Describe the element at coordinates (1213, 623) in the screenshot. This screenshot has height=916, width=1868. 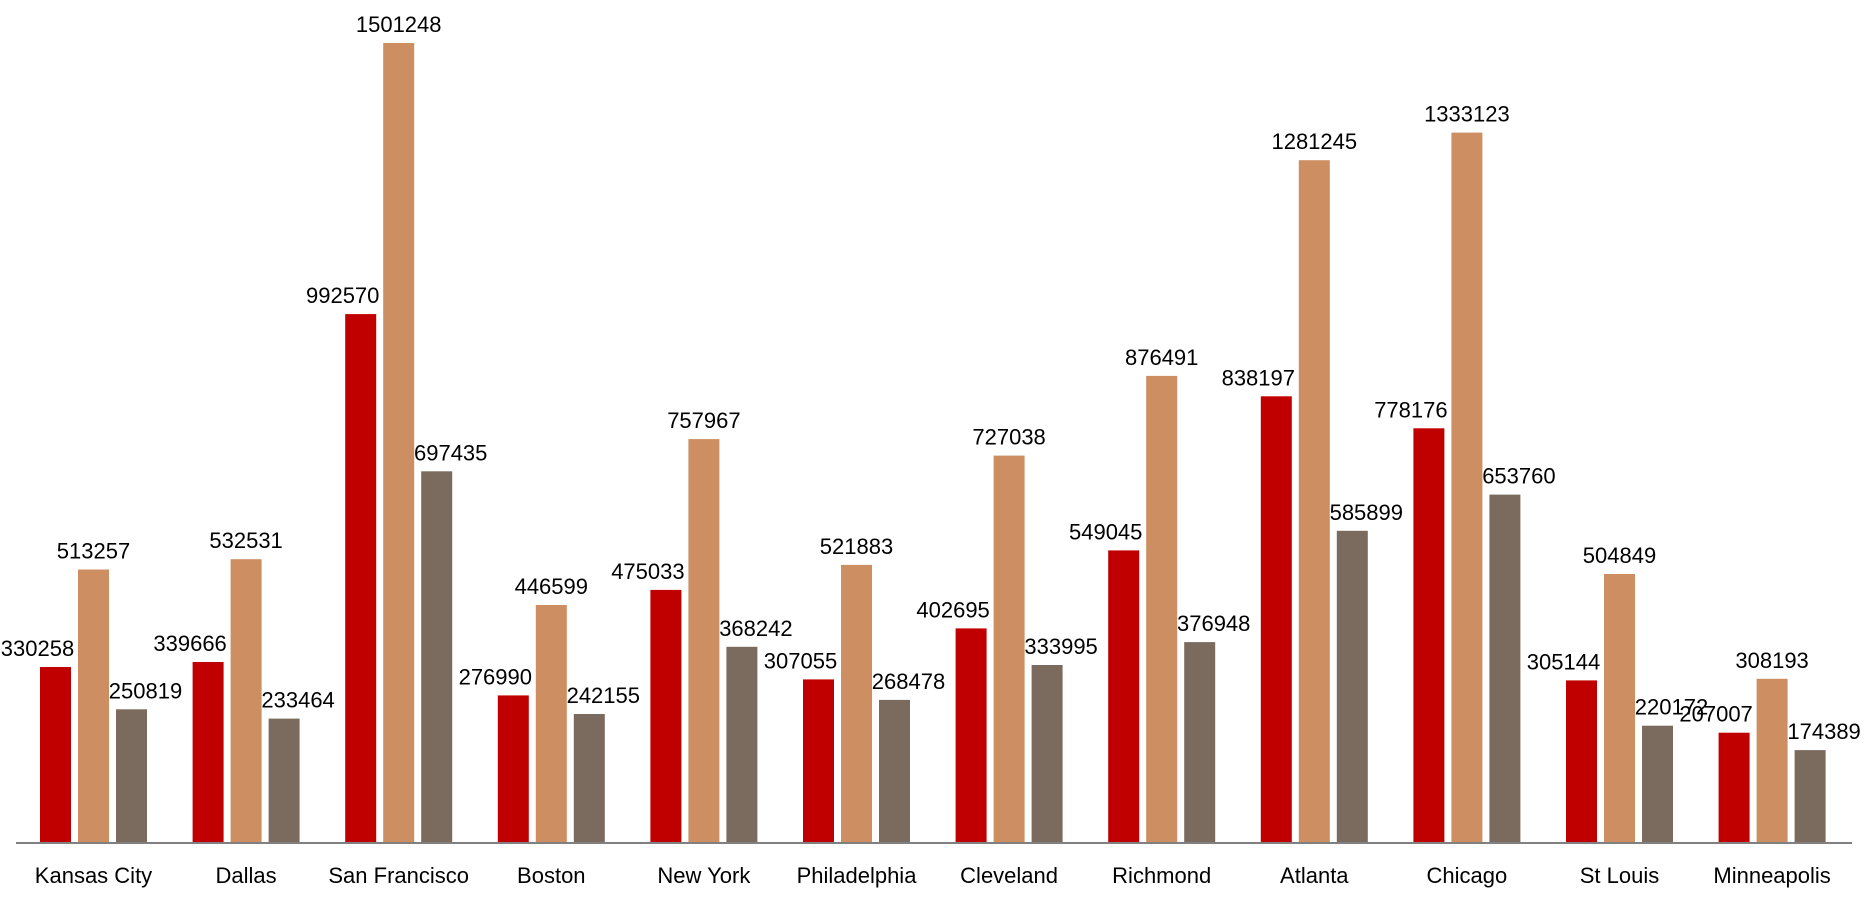
I see `value-label-7-series-2: 376948` at that location.